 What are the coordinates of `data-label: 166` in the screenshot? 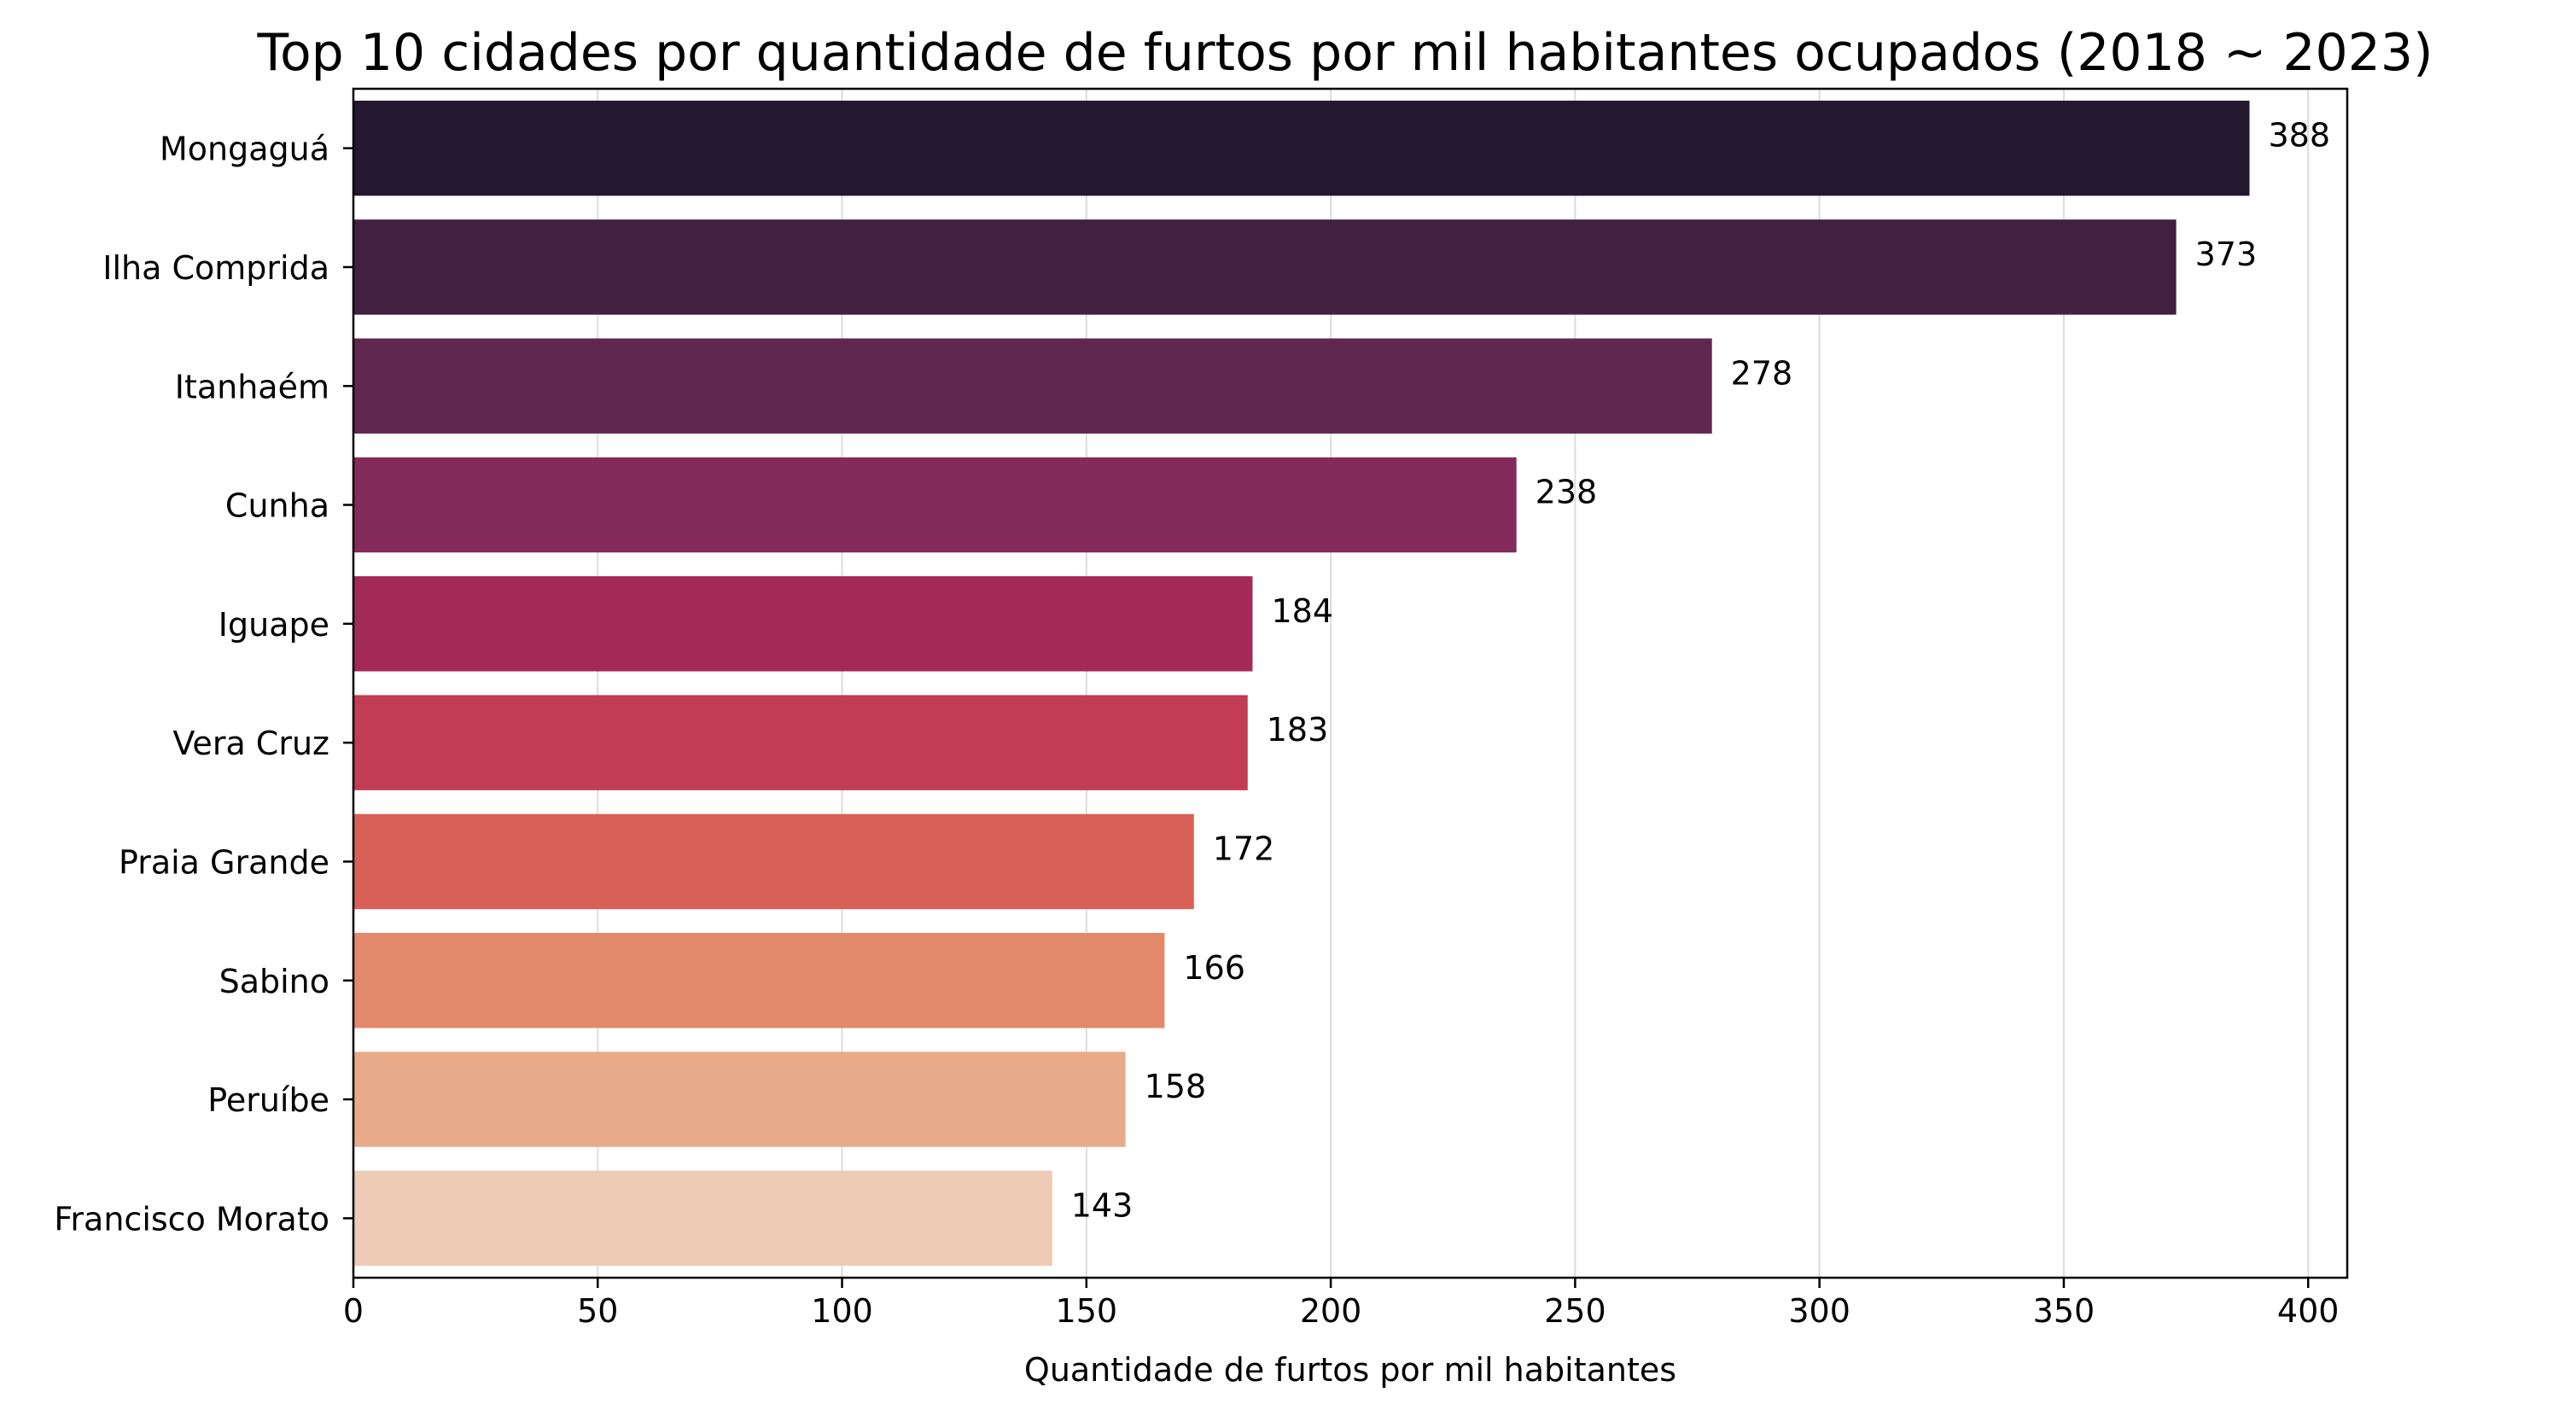 It's located at (1214, 968).